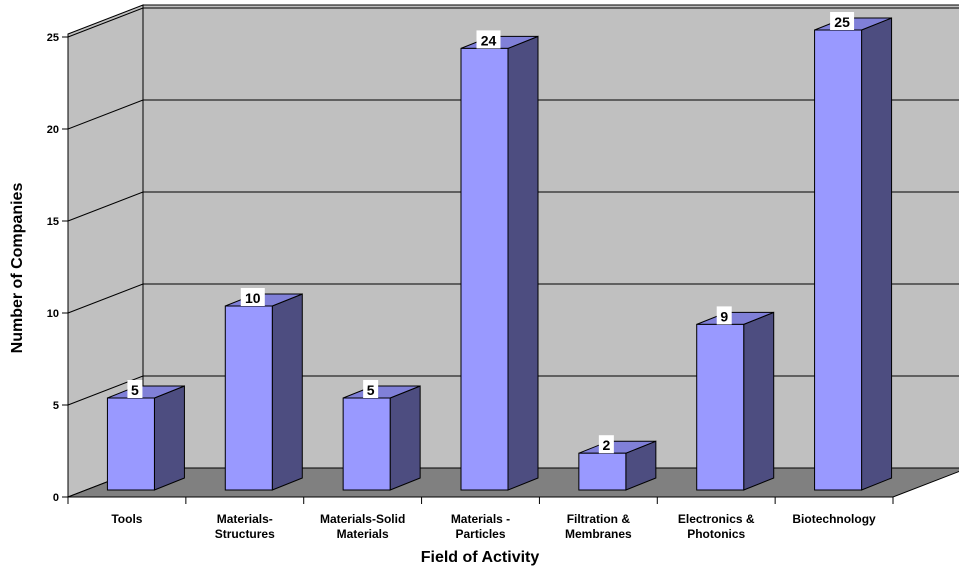 This screenshot has height=572, width=959. Describe the element at coordinates (53, 130) in the screenshot. I see `y-tick-label: 20` at that location.